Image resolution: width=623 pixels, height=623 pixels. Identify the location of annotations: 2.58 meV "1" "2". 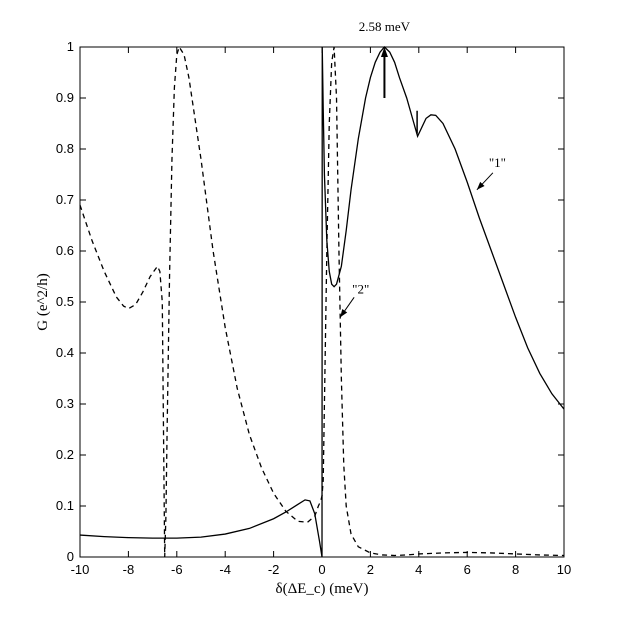
(422, 168).